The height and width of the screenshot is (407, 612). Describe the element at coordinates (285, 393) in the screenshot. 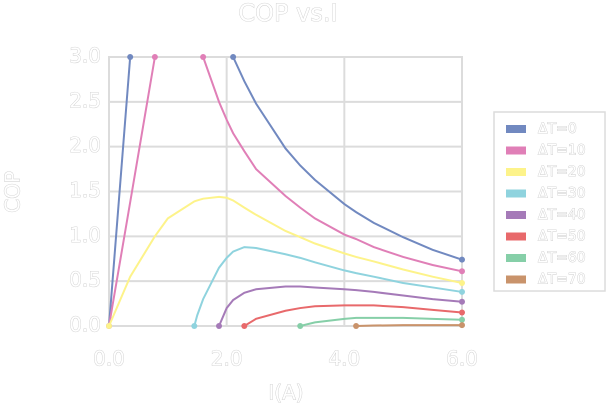

I see `x-axis-label: I(A)` at that location.